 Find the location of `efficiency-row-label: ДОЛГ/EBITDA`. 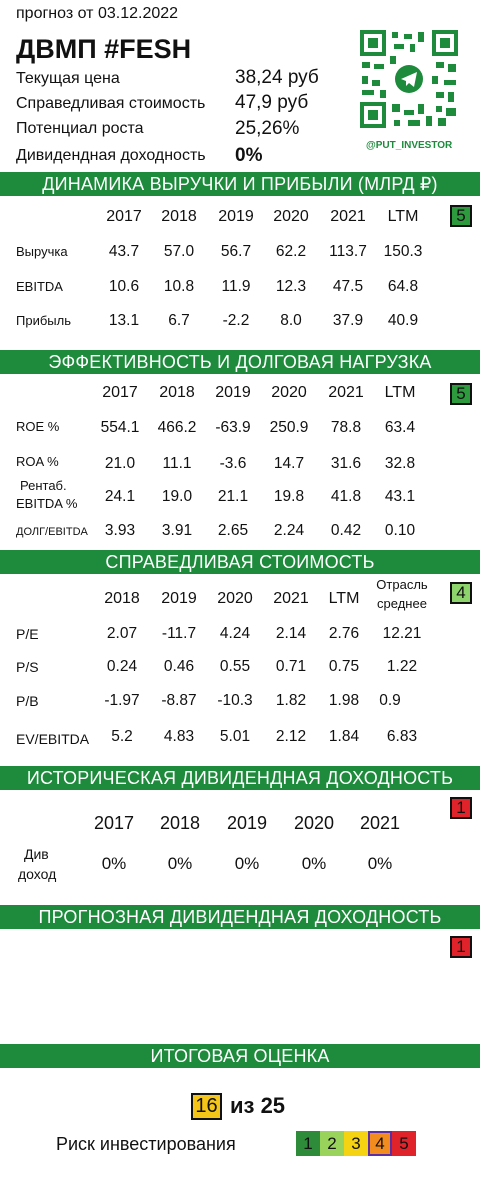

efficiency-row-label: ДОЛГ/EBITDA is located at coordinates (52, 532).